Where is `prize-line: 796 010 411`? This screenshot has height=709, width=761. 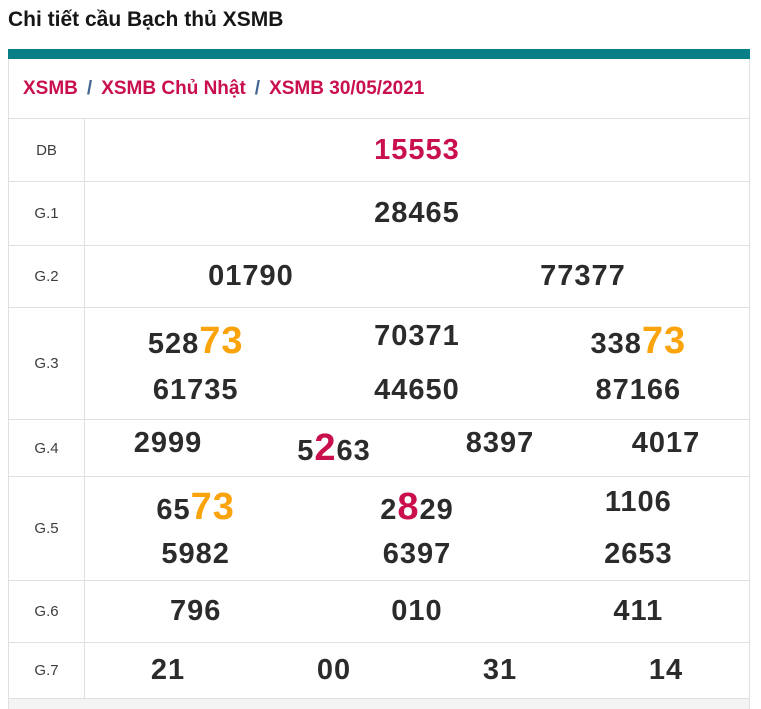 prize-line: 796 010 411 is located at coordinates (417, 611).